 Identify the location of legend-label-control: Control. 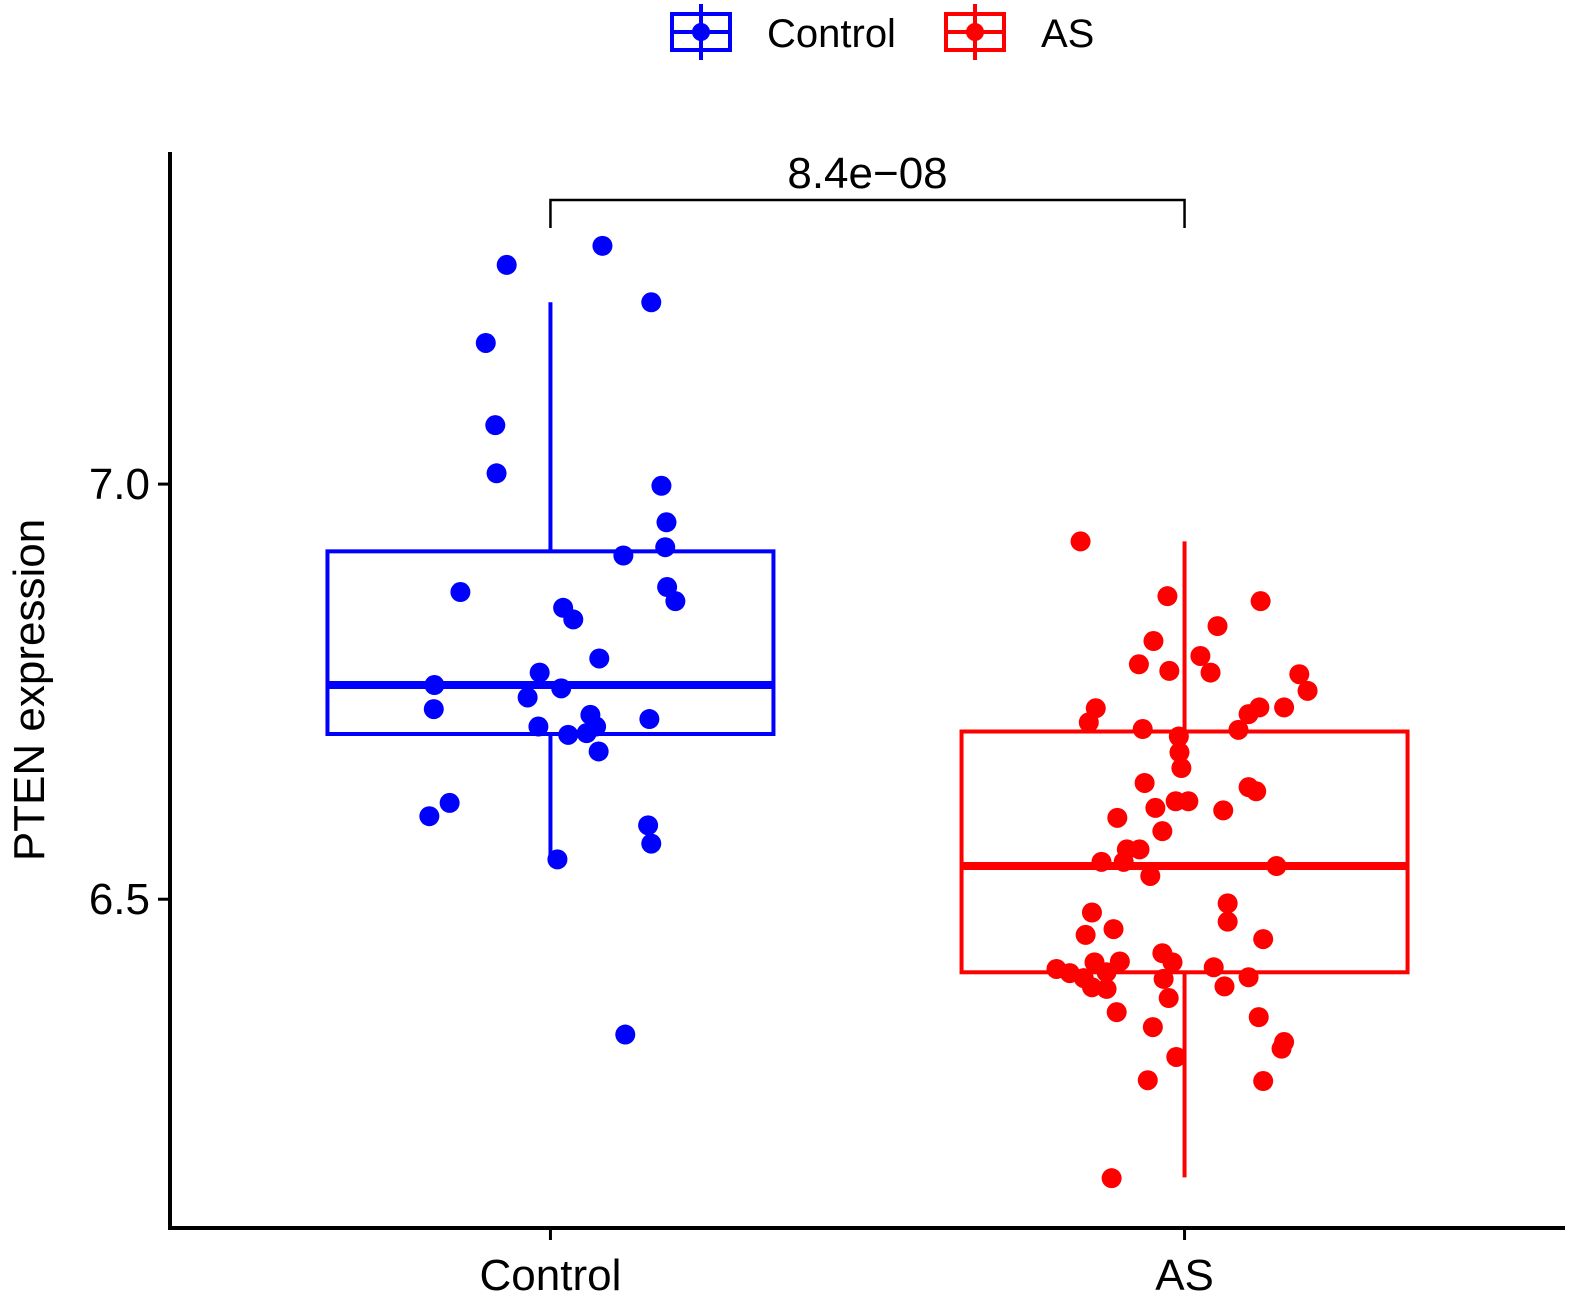
(831, 34).